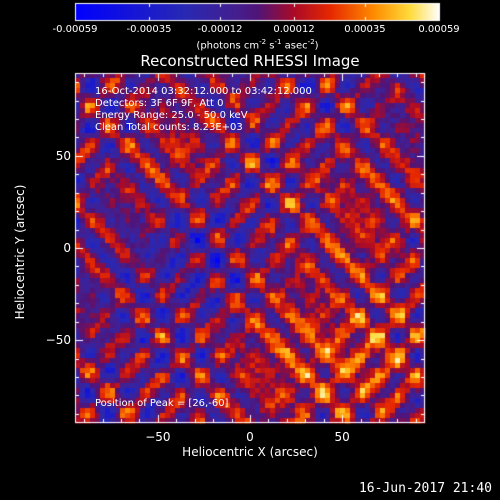  I want to click on y-tick-label: −50, so click(58, 340).